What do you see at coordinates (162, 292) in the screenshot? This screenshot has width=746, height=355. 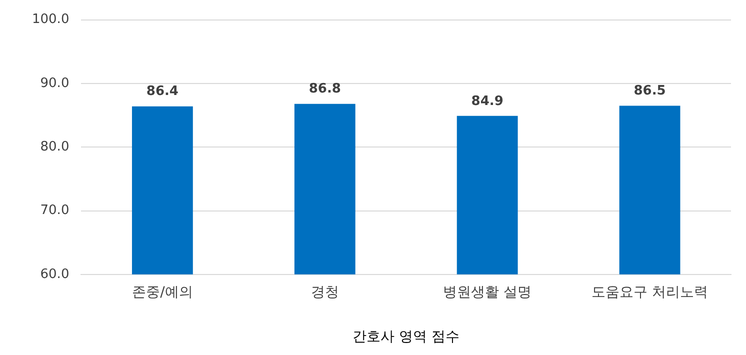 I see `x-tick-label: 존중/예의` at bounding box center [162, 292].